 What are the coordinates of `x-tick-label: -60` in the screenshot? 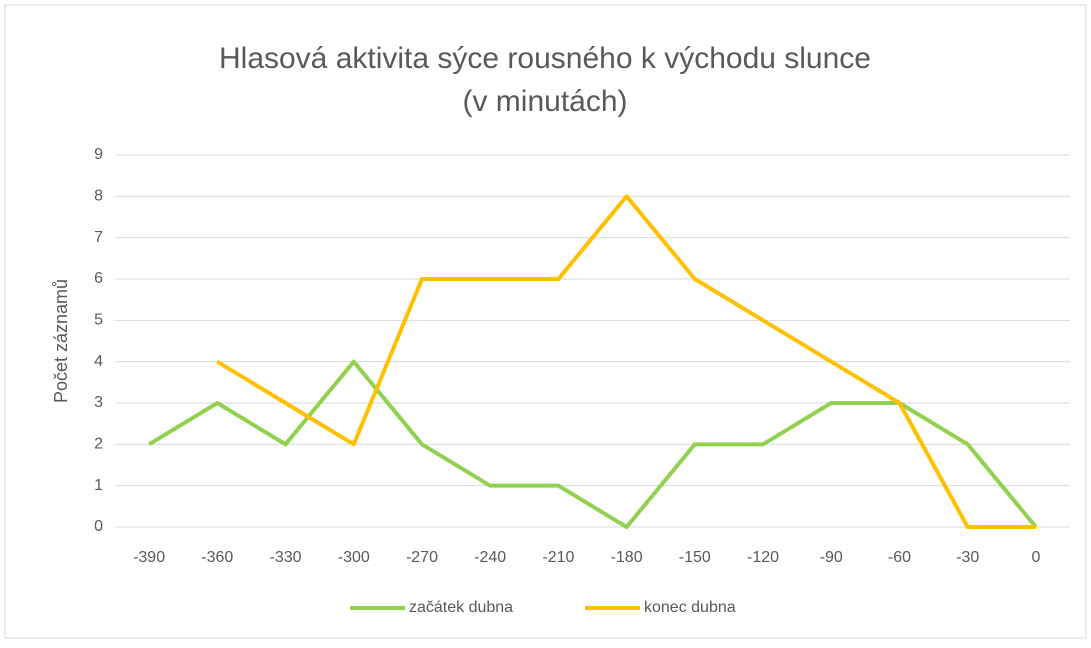 It's located at (899, 557).